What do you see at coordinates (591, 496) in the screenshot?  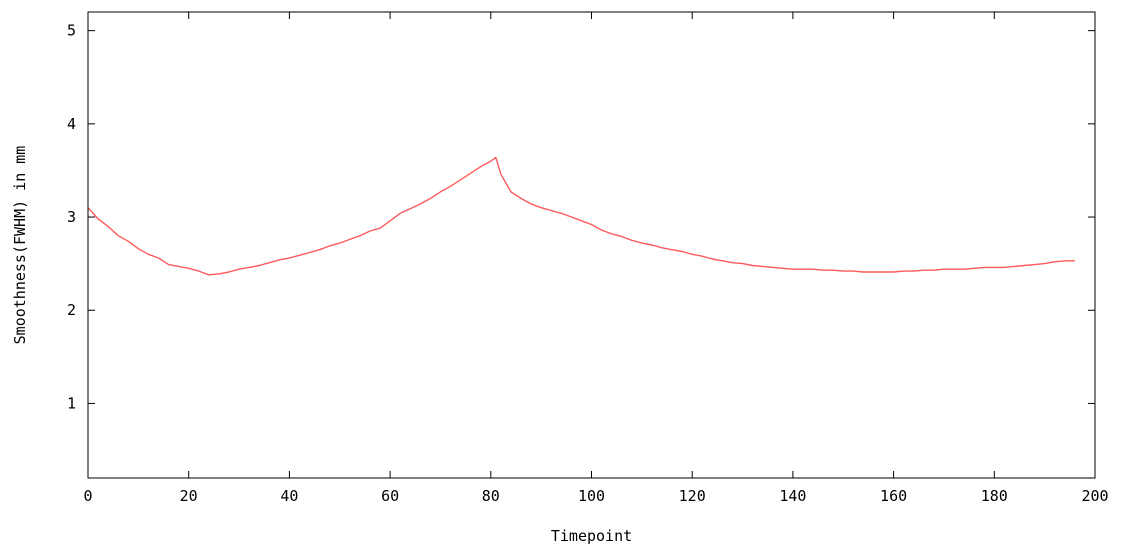 I see `x-tick-label: 100` at bounding box center [591, 496].